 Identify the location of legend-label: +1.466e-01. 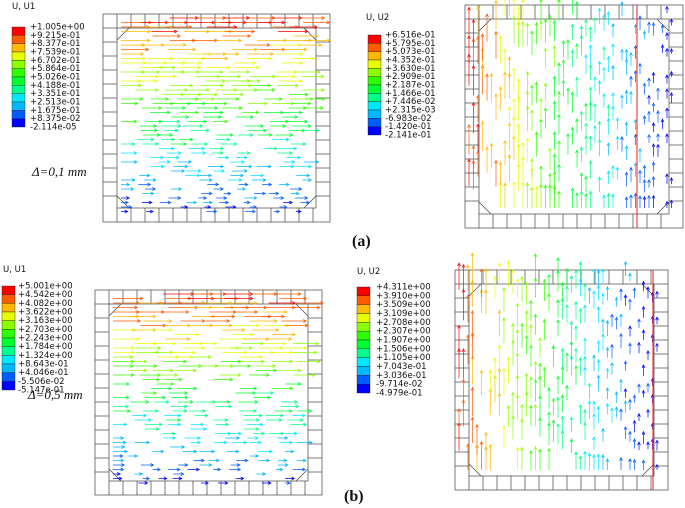
(410, 94).